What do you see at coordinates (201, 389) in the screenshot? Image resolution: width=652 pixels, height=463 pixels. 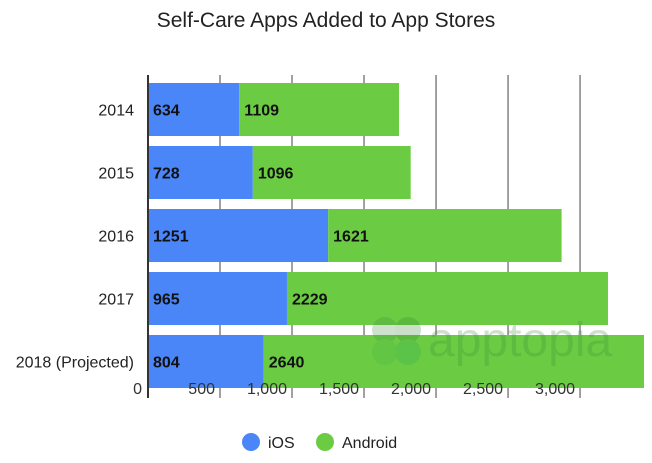 I see `x-tick-label: 500` at bounding box center [201, 389].